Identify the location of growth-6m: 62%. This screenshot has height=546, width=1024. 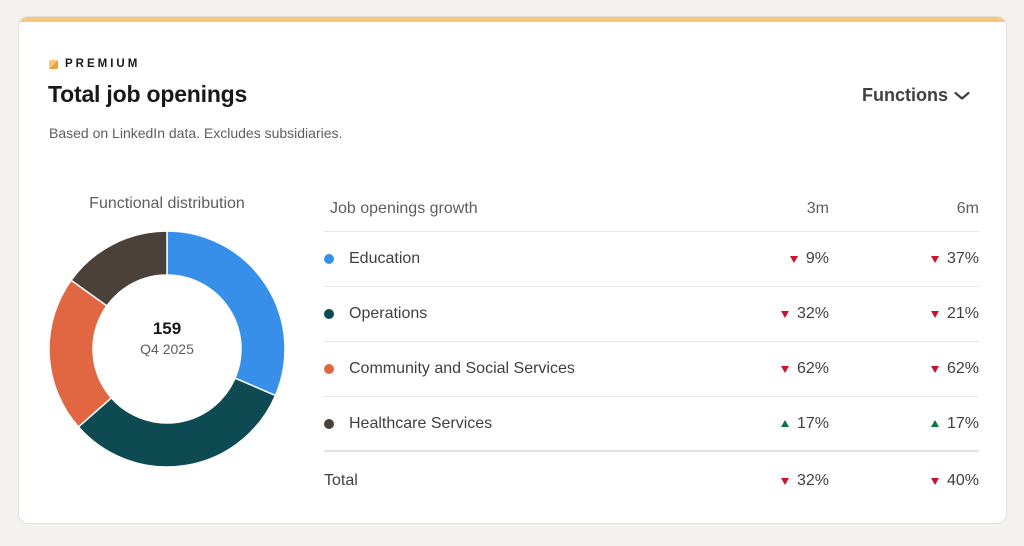
(962, 368).